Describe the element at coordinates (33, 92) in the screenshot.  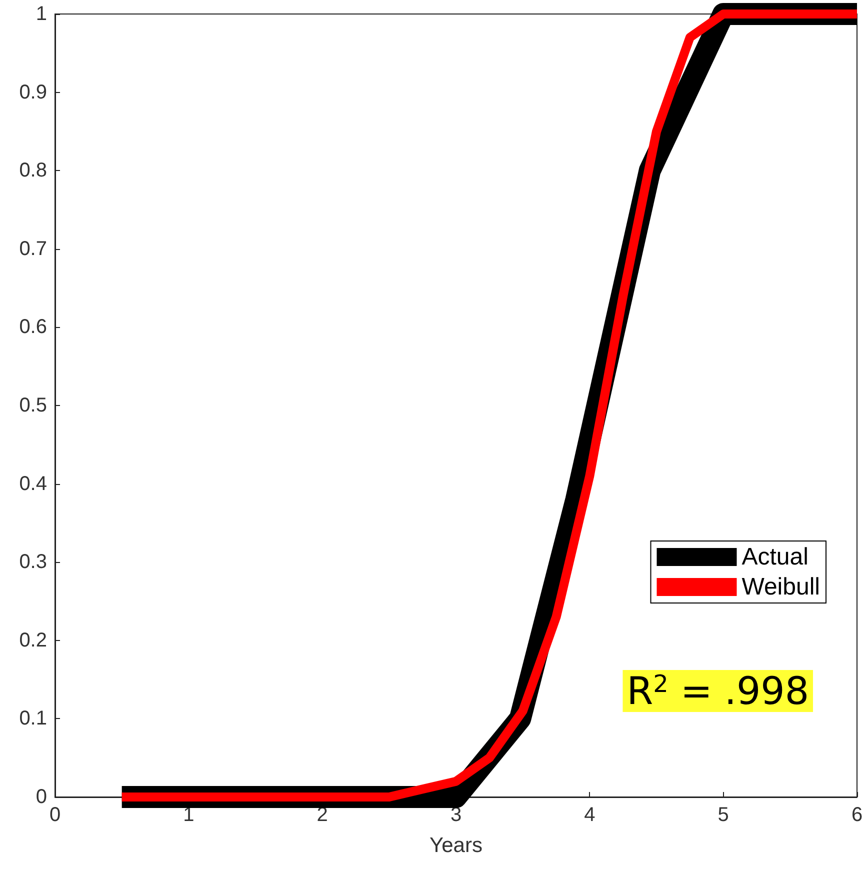
I see `y-tick-label: 0.9` at that location.